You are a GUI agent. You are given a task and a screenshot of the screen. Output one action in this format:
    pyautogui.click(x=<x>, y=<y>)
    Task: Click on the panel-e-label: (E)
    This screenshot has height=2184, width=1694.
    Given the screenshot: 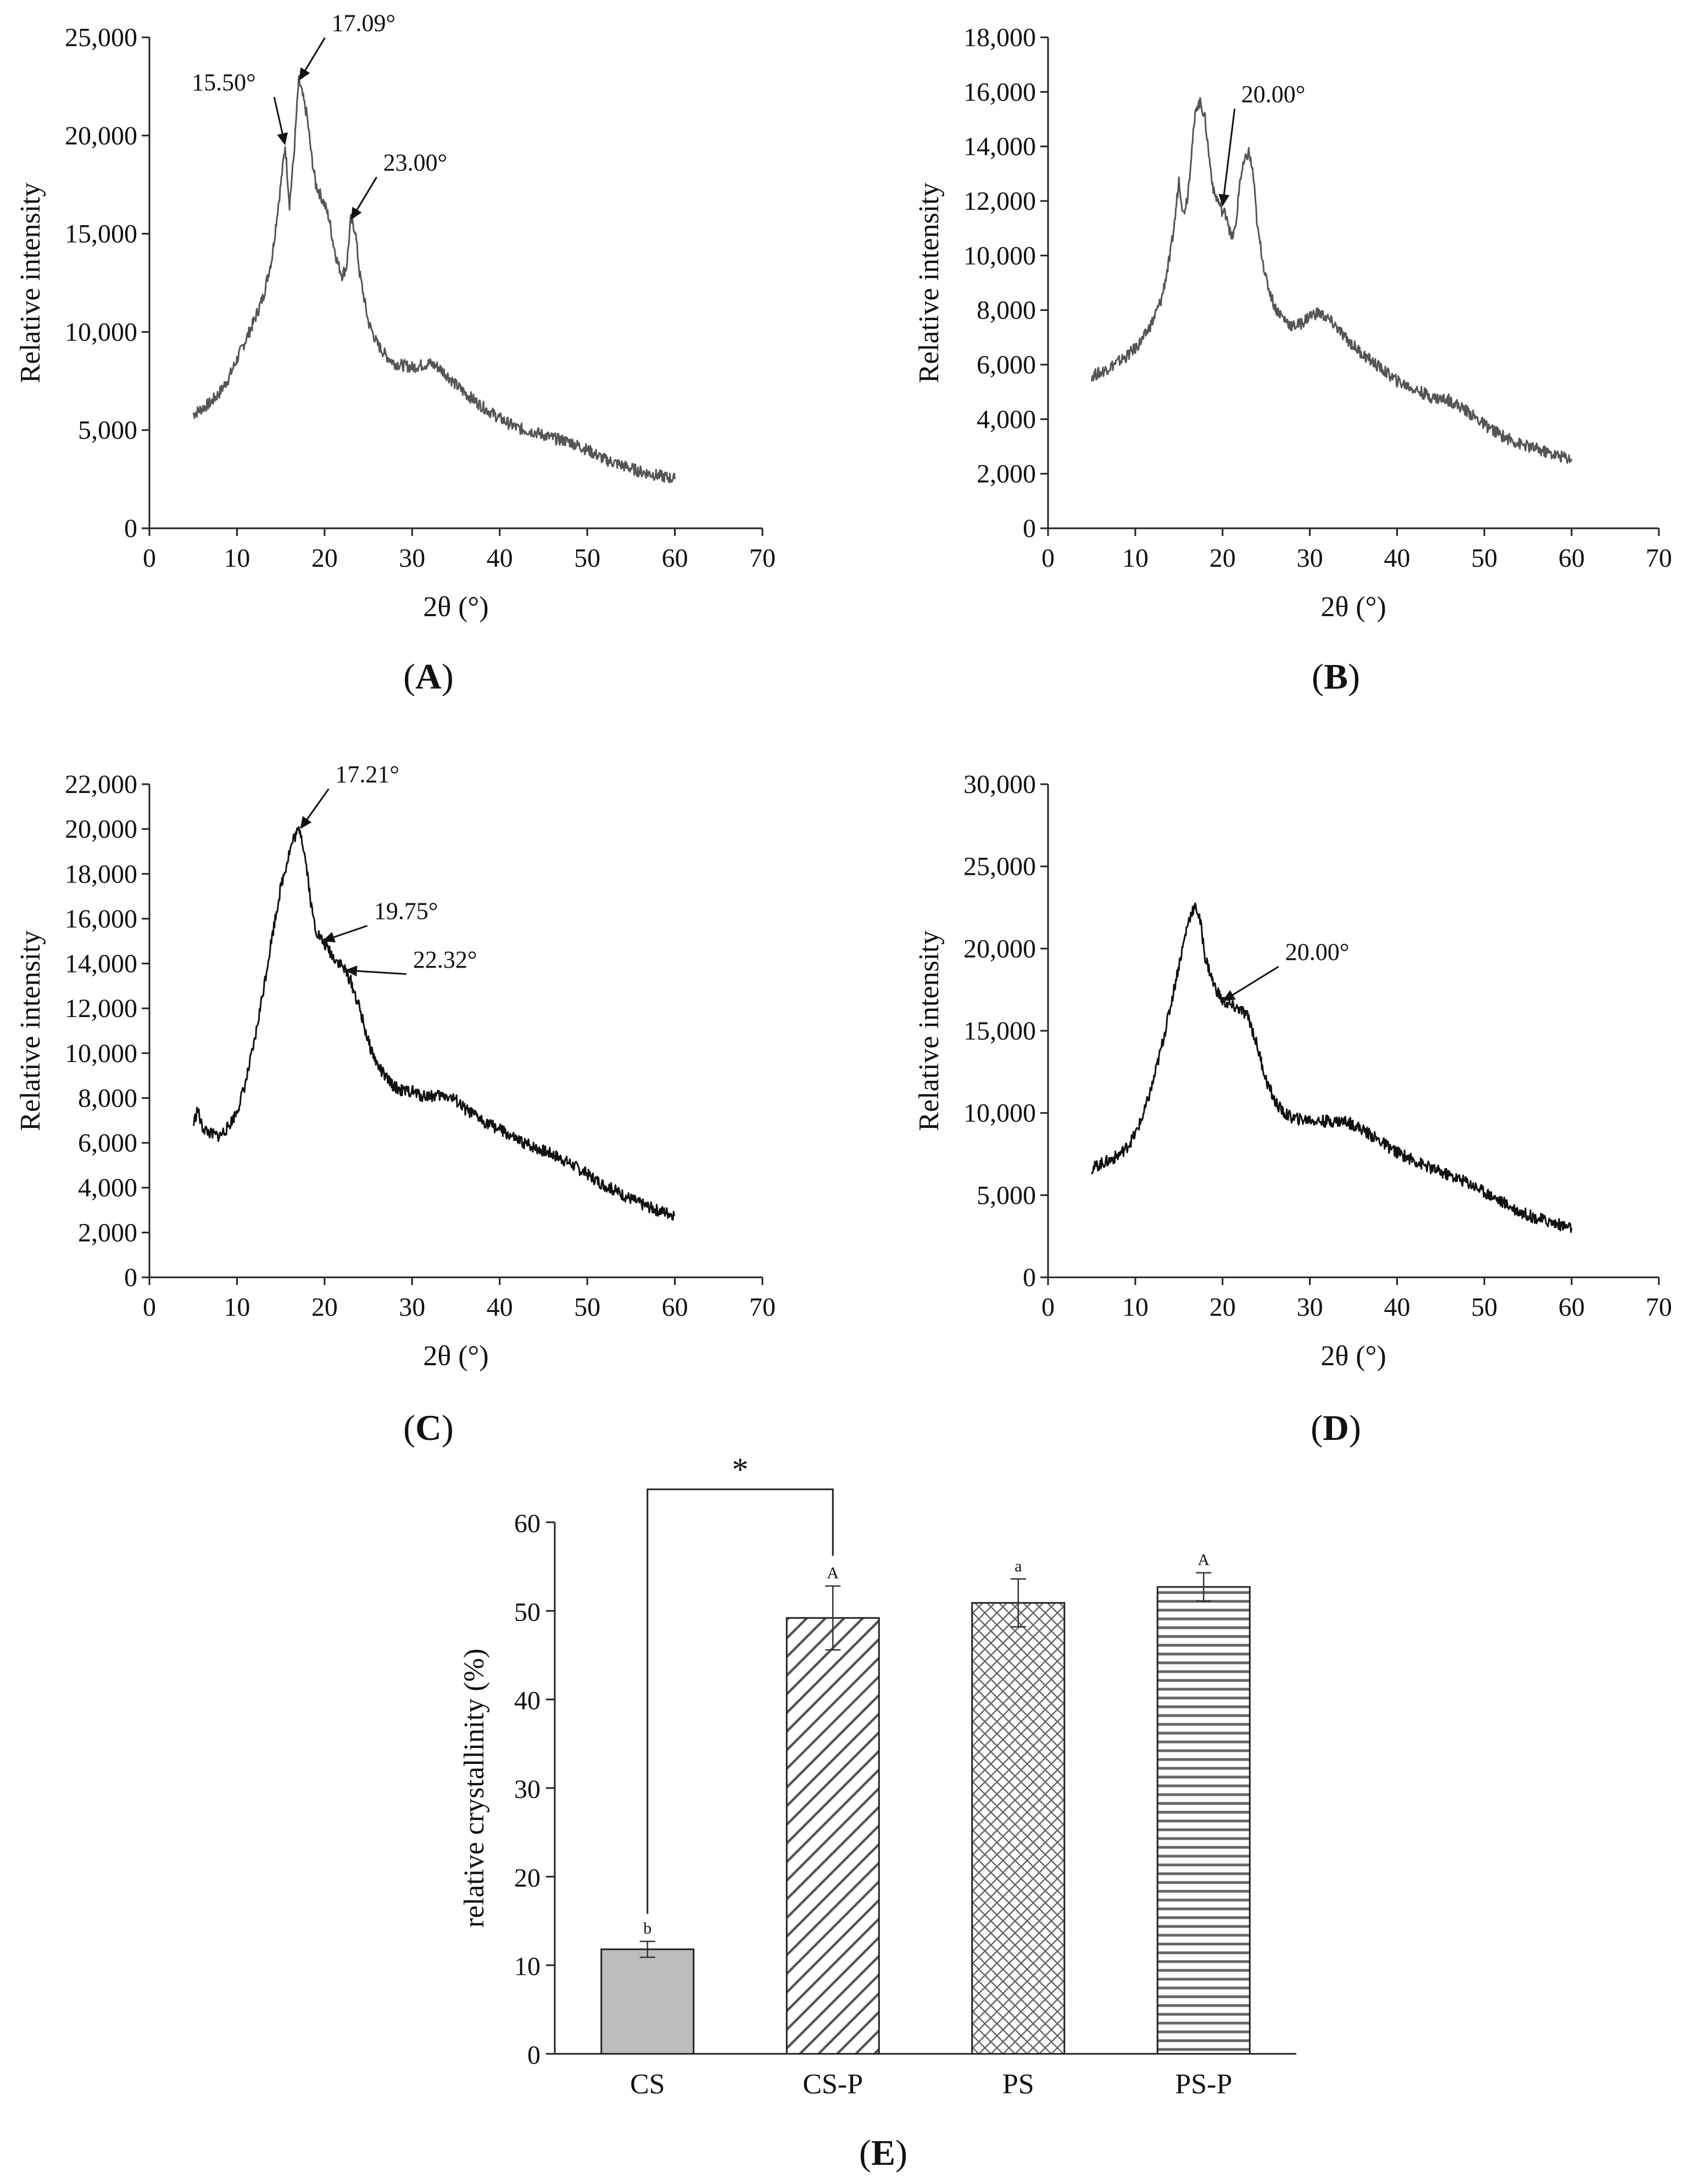 What is the action you would take?
    pyautogui.click(x=883, y=2153)
    